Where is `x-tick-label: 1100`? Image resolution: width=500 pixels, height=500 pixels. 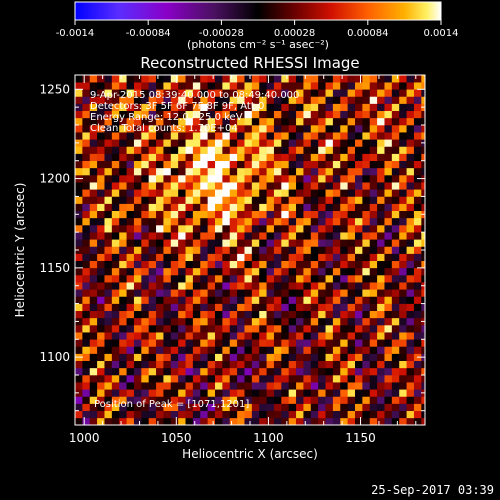
x-tick-label: 1100 is located at coordinates (268, 438).